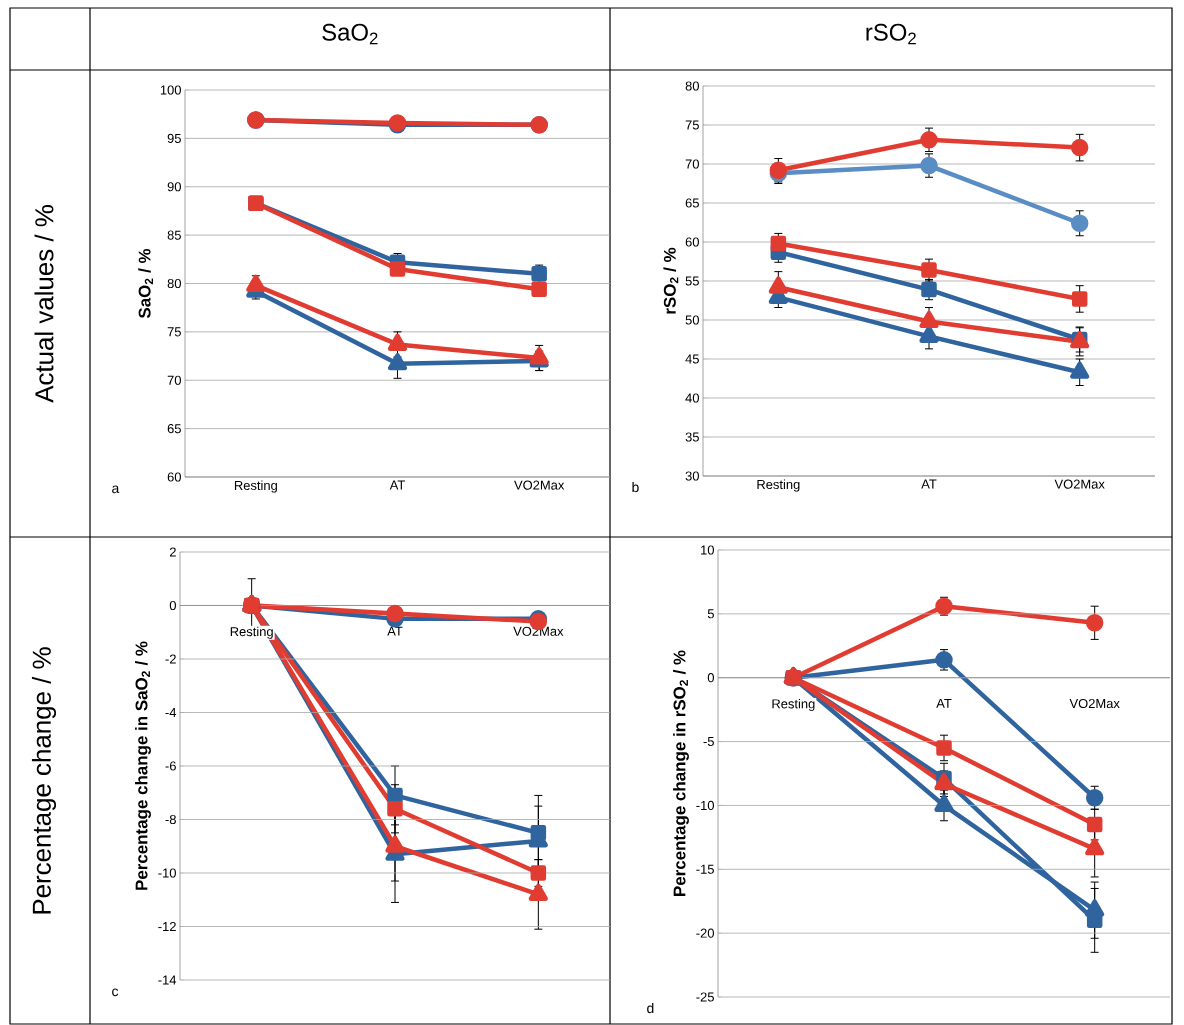 The image size is (1184, 1025). Describe the element at coordinates (692, 437) in the screenshot. I see `y-tick-label: 35` at that location.